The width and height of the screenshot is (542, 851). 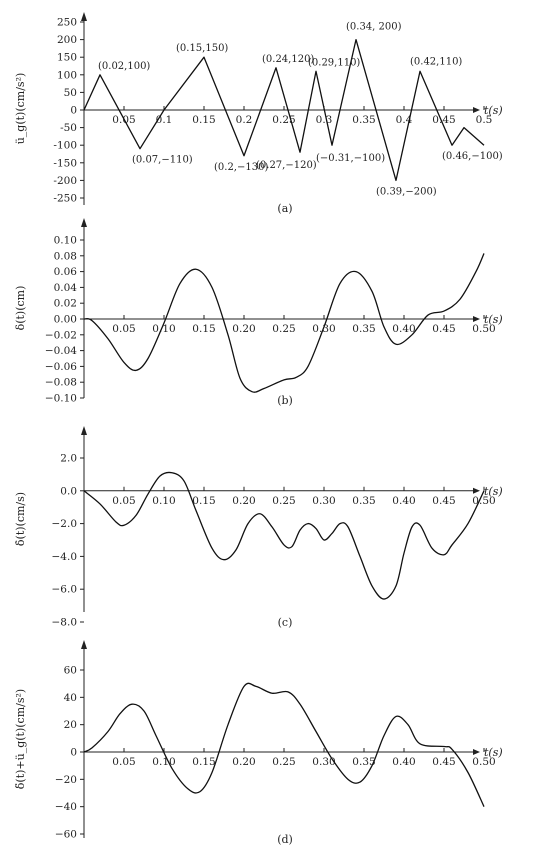 What do you see at coordinates (472, 156) in the screenshot?
I see `data-label: (0.46,−100)` at bounding box center [472, 156].